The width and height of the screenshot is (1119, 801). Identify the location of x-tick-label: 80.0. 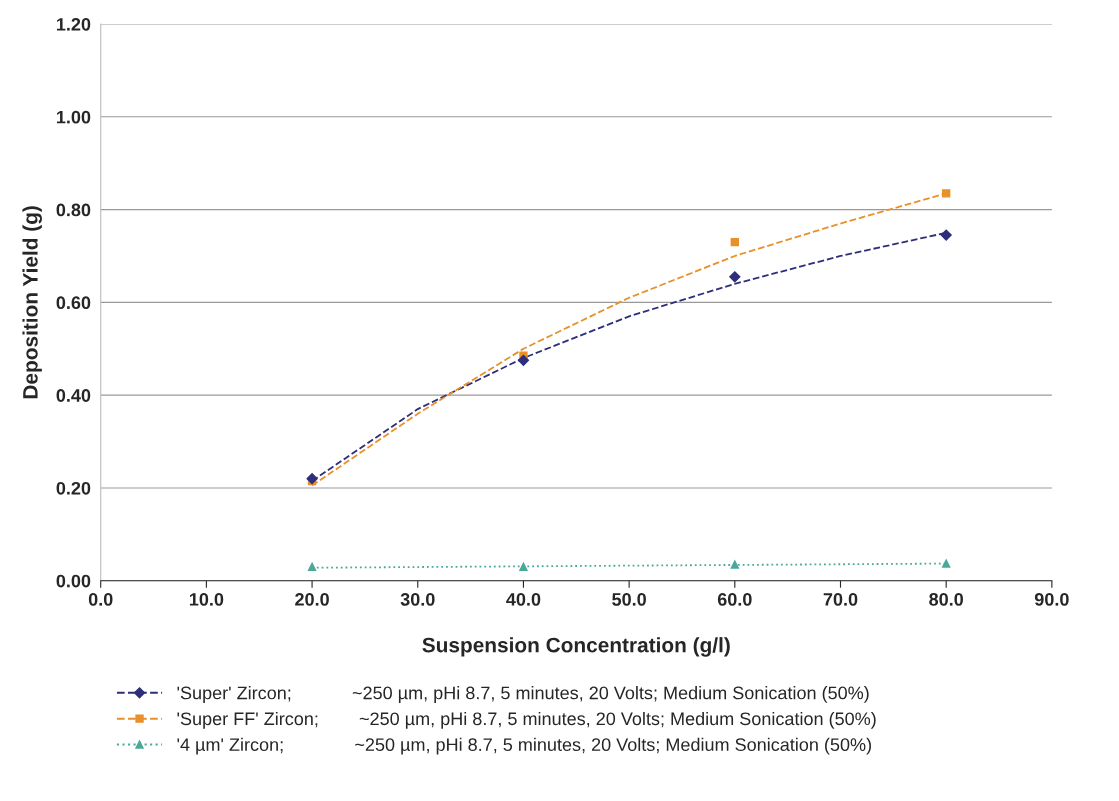
(946, 599).